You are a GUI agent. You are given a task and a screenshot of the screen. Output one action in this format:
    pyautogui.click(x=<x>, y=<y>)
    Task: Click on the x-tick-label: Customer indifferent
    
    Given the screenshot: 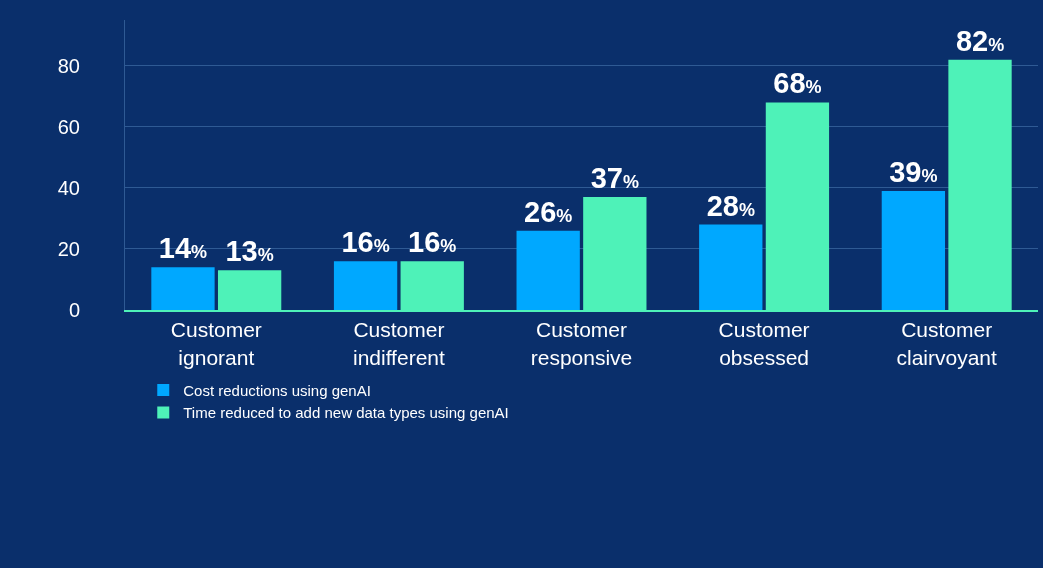 What is the action you would take?
    pyautogui.click(x=398, y=343)
    